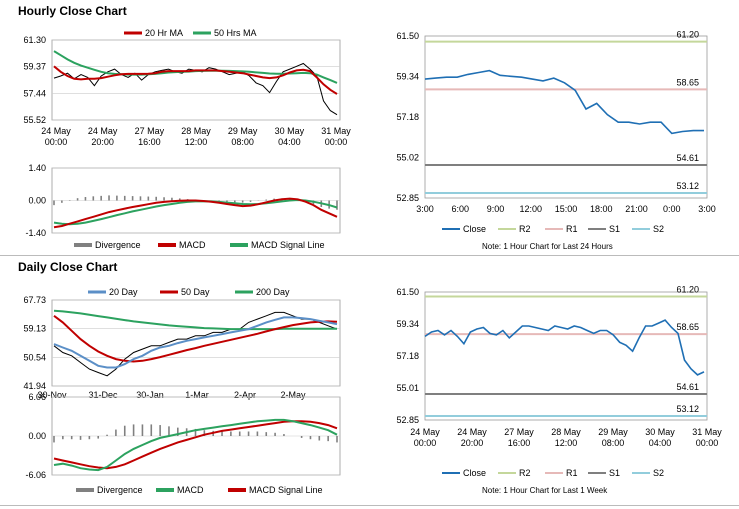 The height and width of the screenshot is (509, 739). I want to click on d200-series, so click(195, 320).